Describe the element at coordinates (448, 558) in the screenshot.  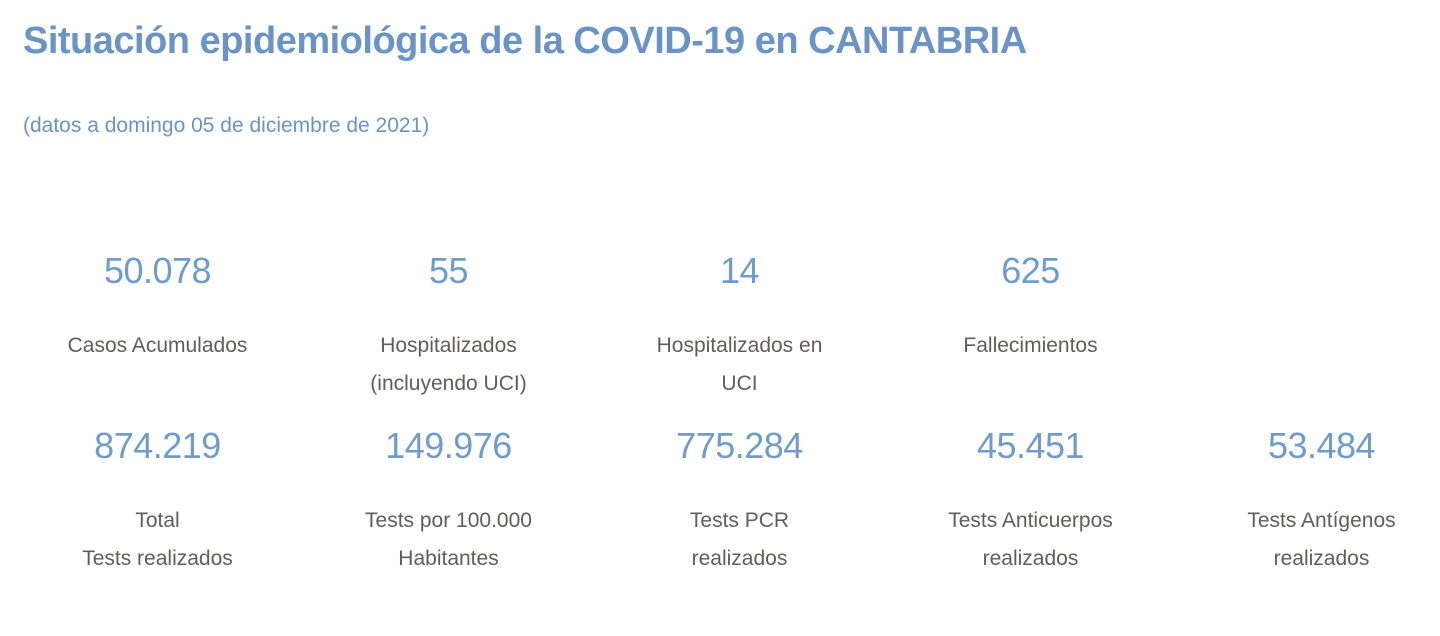
I see `stat-label-line: Habitantes` at that location.